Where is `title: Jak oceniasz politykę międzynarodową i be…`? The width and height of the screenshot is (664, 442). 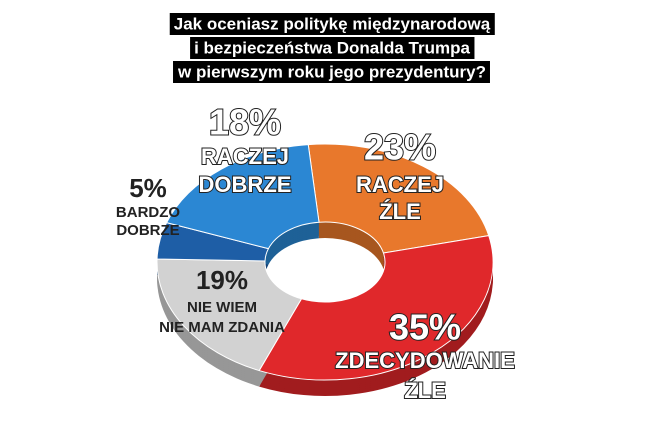 title: Jak oceniasz politykę międzynarodową i be… is located at coordinates (332, 48).